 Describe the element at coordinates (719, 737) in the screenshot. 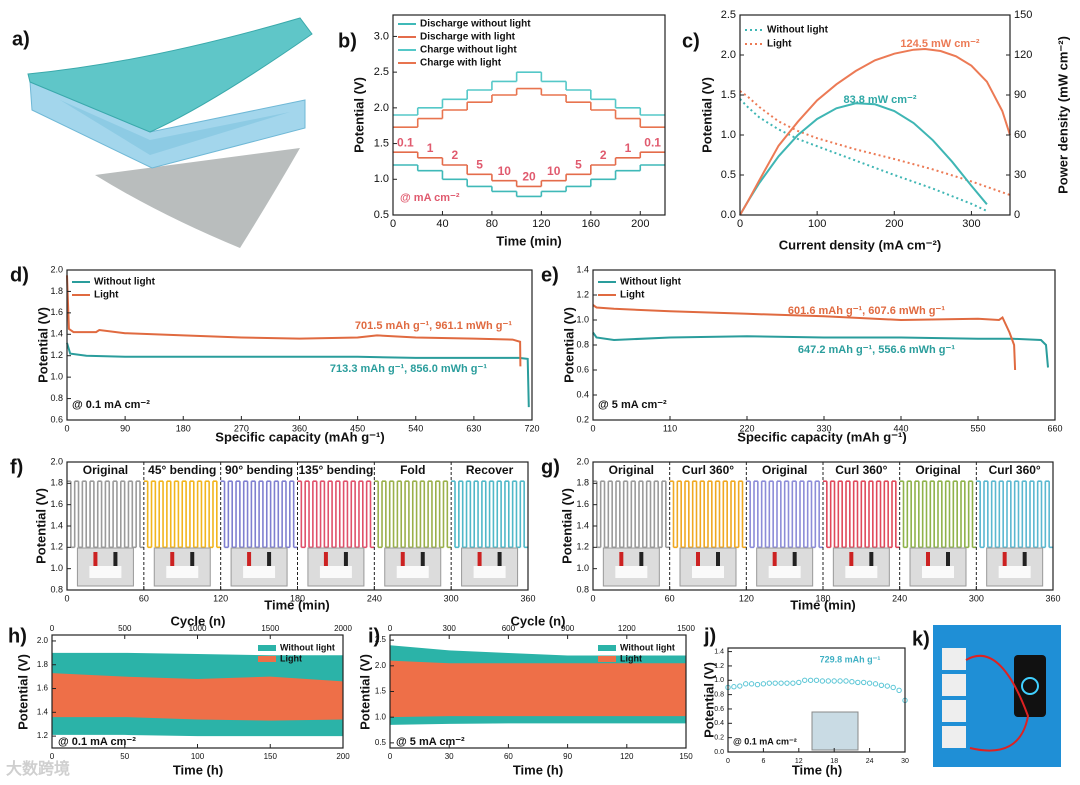

I see `y-tick-label: 0.2` at that location.